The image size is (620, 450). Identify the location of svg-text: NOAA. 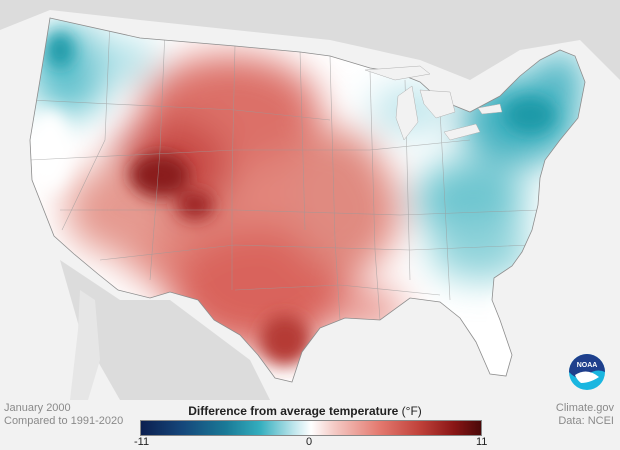
(587, 365).